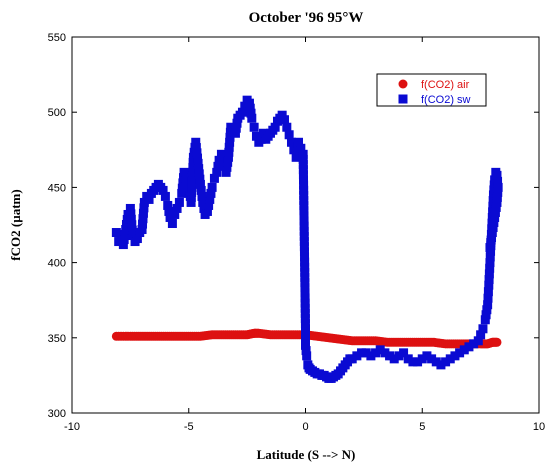 This screenshot has height=469, width=556. I want to click on y-axis-label: fCO2 (µatm), so click(15, 224).